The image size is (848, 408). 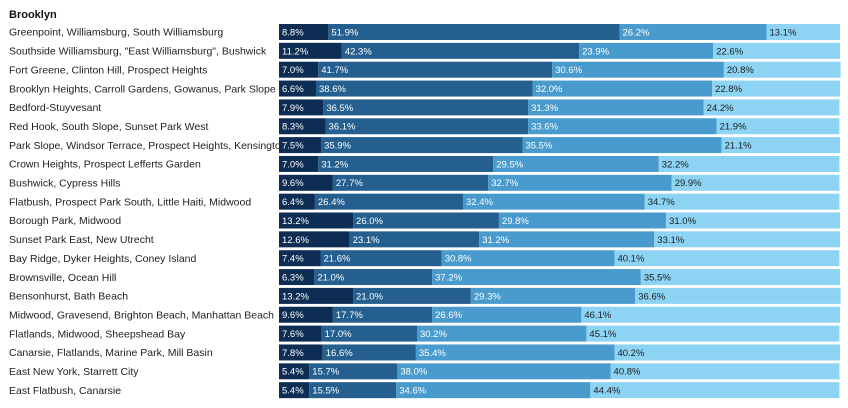 I want to click on row-label: Bay Ridge, Dyker Heights, Coney Island, so click(x=102, y=259).